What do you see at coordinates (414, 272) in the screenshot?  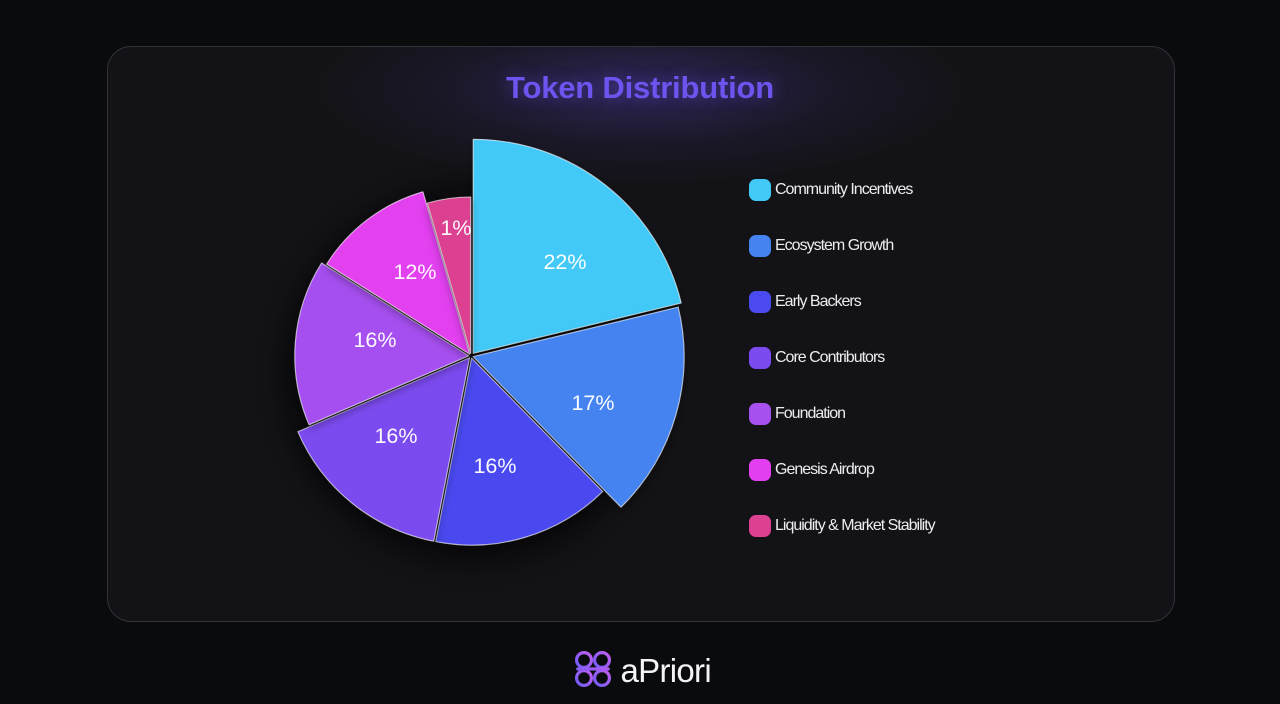 I see `svg-text: 12%` at bounding box center [414, 272].